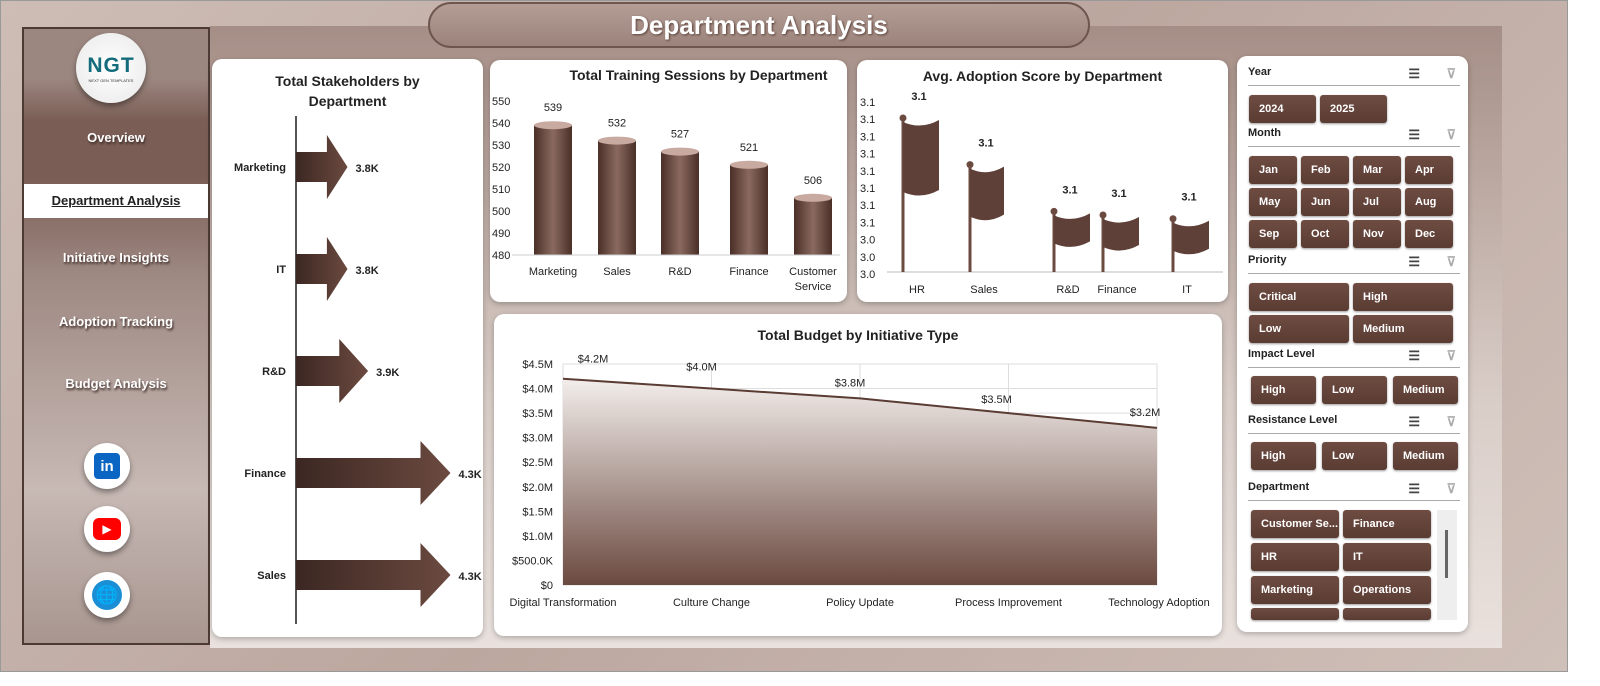 The height and width of the screenshot is (686, 1600). Describe the element at coordinates (1273, 202) in the screenshot. I see `slicer-item: May` at that location.